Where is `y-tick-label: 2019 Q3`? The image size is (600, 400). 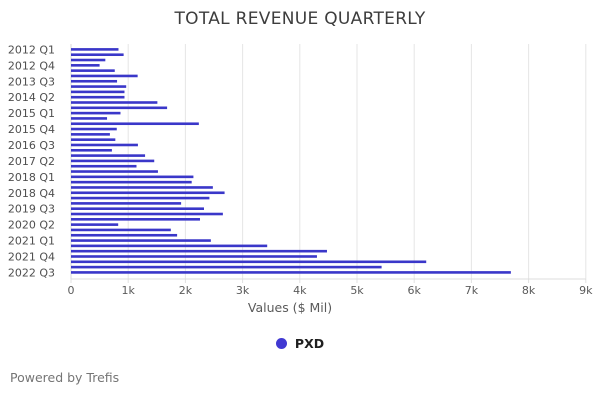
y-tick-label: 2019 Q3 is located at coordinates (31, 209).